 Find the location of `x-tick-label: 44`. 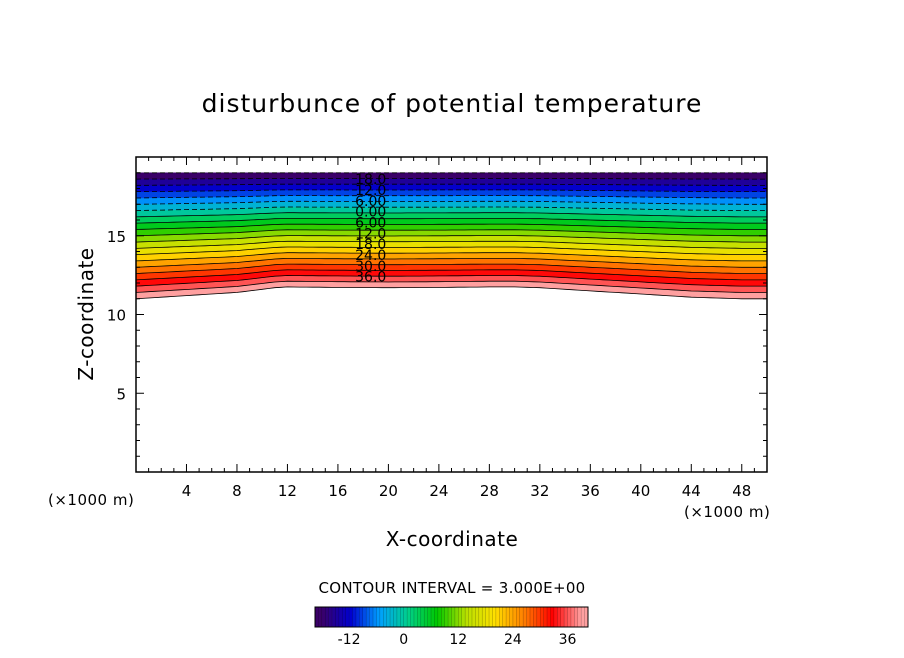

x-tick-label: 44 is located at coordinates (691, 491).